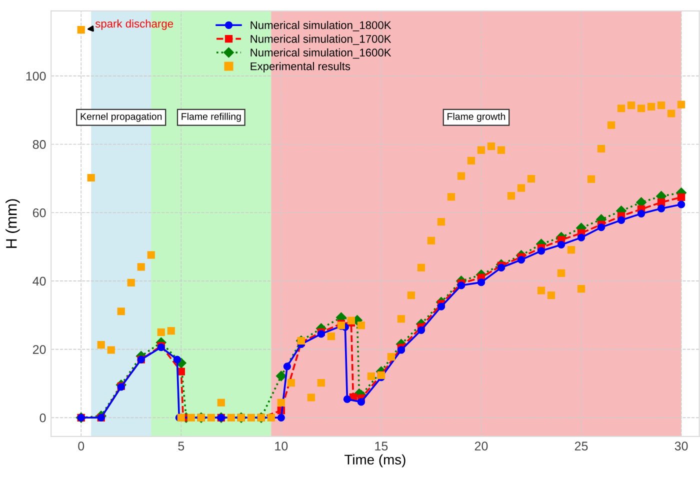 The image size is (700, 477). Describe the element at coordinates (381, 446) in the screenshot. I see `x-tick-label: 15` at that location.